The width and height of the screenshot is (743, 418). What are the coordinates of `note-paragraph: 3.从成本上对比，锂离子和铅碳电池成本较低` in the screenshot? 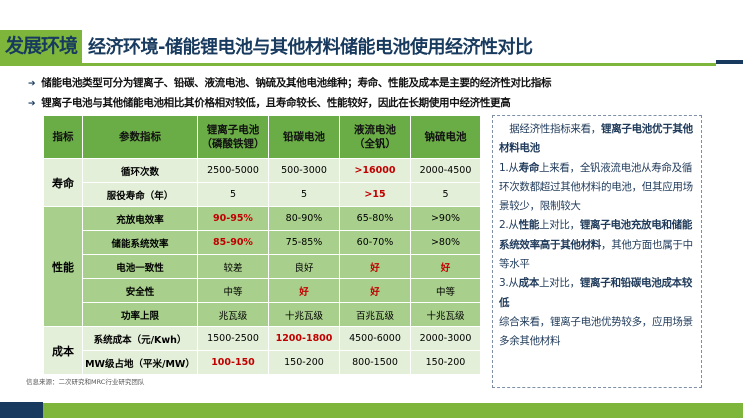 It's located at (597, 293).